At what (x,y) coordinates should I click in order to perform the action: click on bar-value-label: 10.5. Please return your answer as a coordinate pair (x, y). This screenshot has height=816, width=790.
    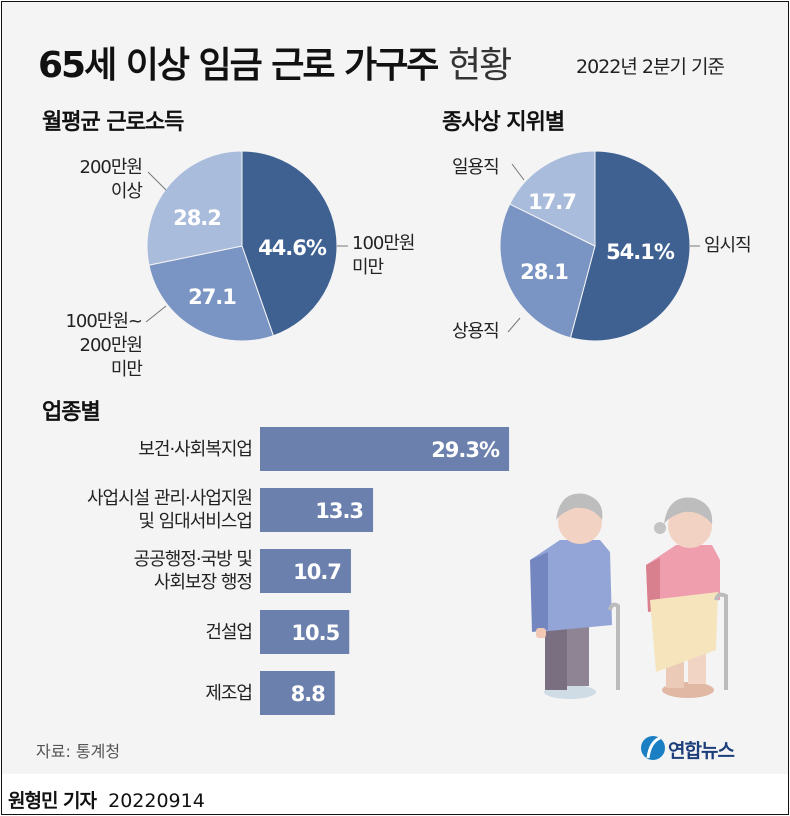
    Looking at the image, I should click on (315, 633).